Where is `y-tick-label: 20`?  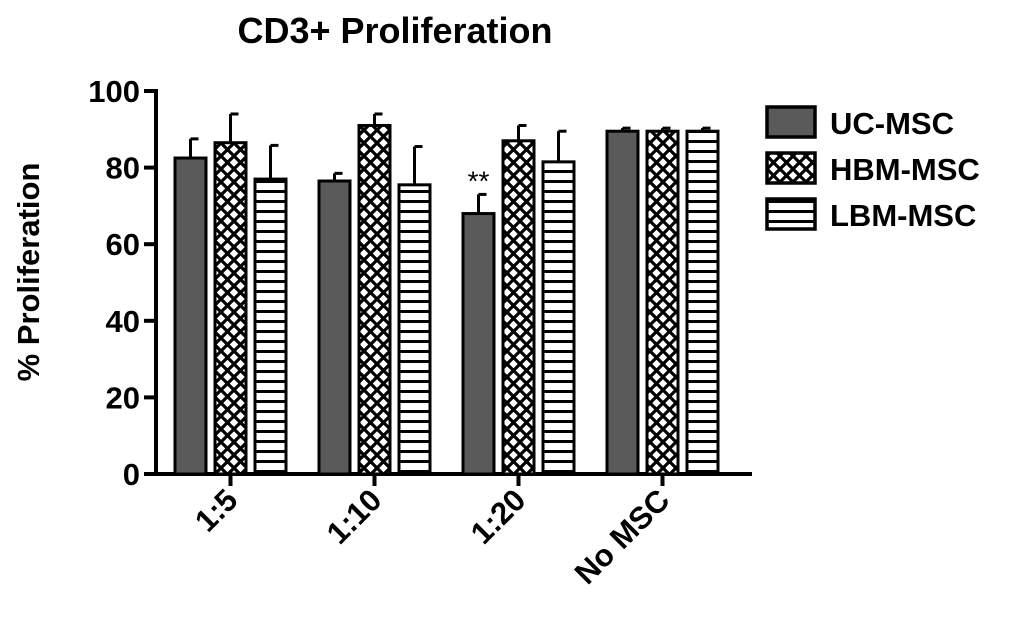
y-tick-label: 20 is located at coordinates (123, 397).